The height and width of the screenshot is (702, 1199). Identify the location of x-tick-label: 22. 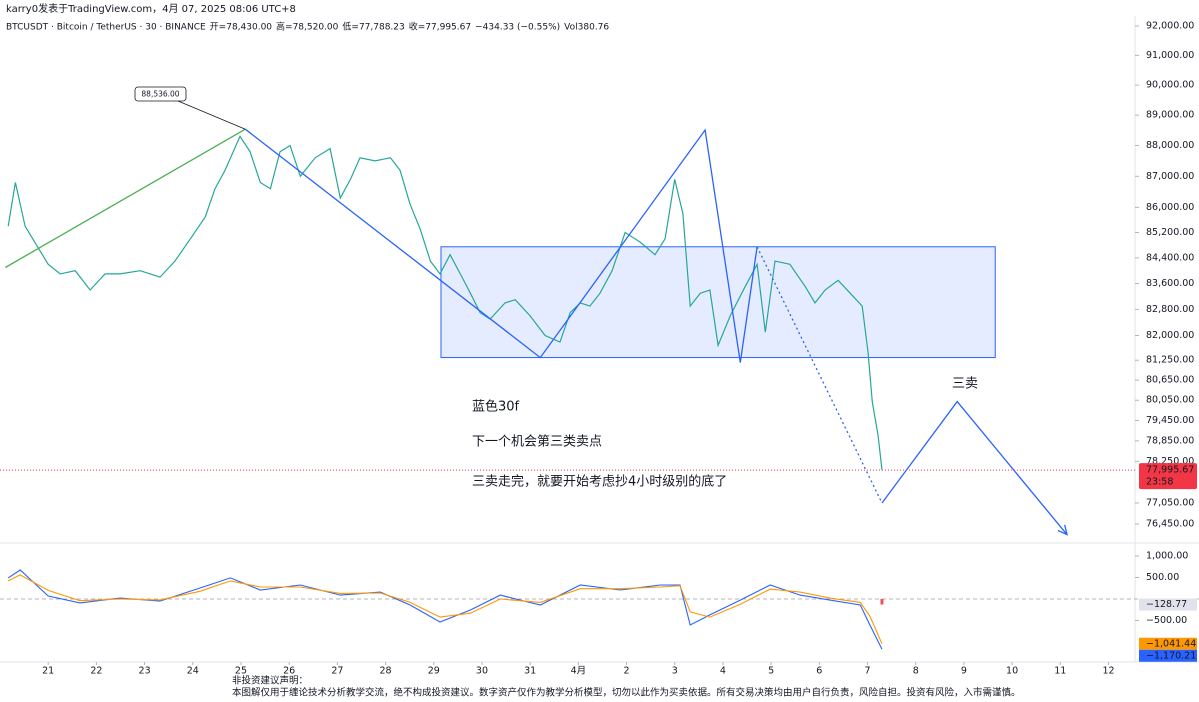
(96, 671).